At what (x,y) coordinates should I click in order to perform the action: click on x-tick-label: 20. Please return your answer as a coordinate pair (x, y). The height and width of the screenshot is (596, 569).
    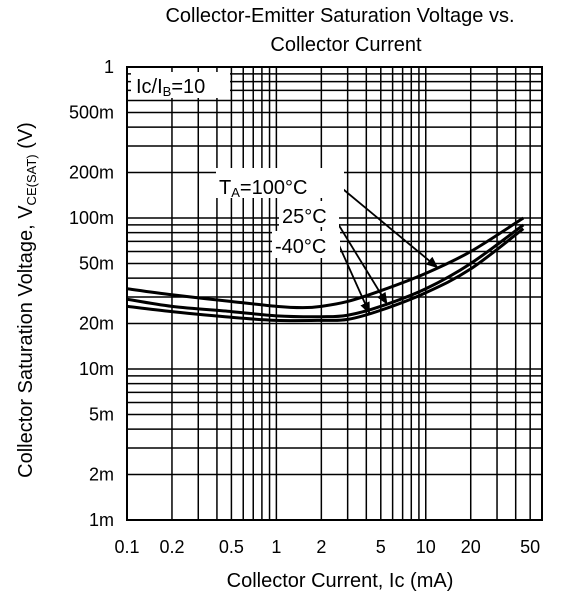
    Looking at the image, I should click on (471, 547).